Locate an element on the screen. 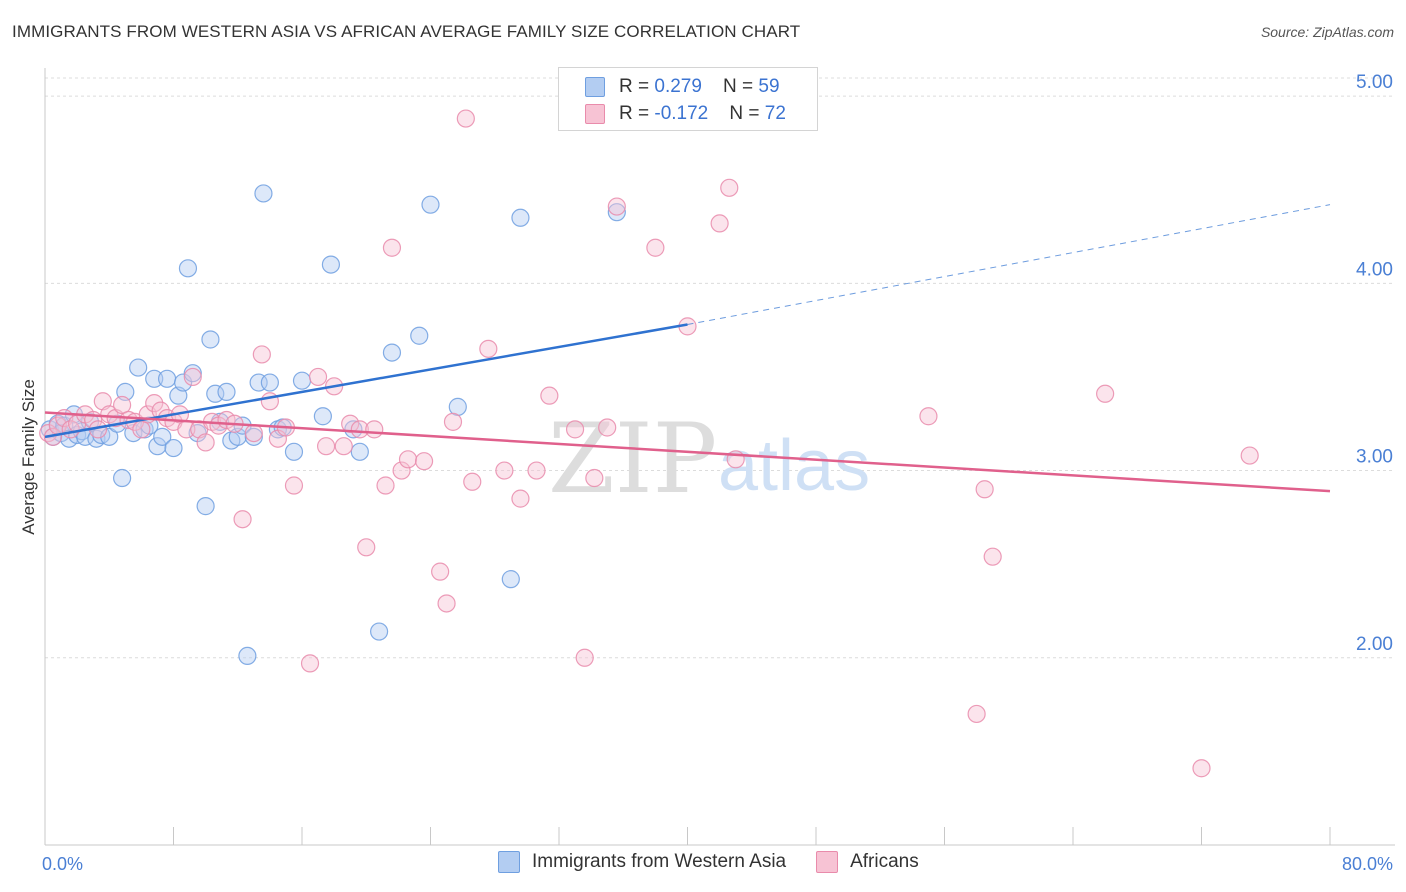  y-tick-label: 5.00 is located at coordinates (1374, 82).